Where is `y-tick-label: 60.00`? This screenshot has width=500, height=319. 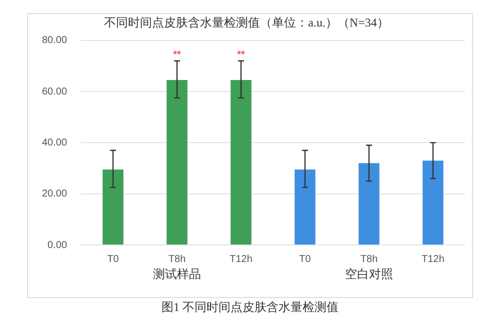 y-tick-label: 60.00 is located at coordinates (55, 92).